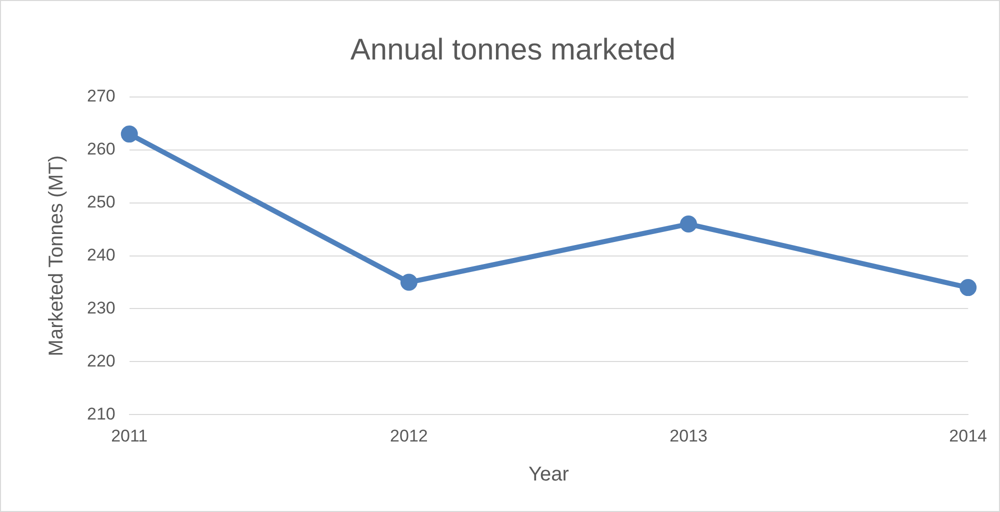 This screenshot has width=1000, height=512. I want to click on x-axis-title: Year, so click(549, 475).